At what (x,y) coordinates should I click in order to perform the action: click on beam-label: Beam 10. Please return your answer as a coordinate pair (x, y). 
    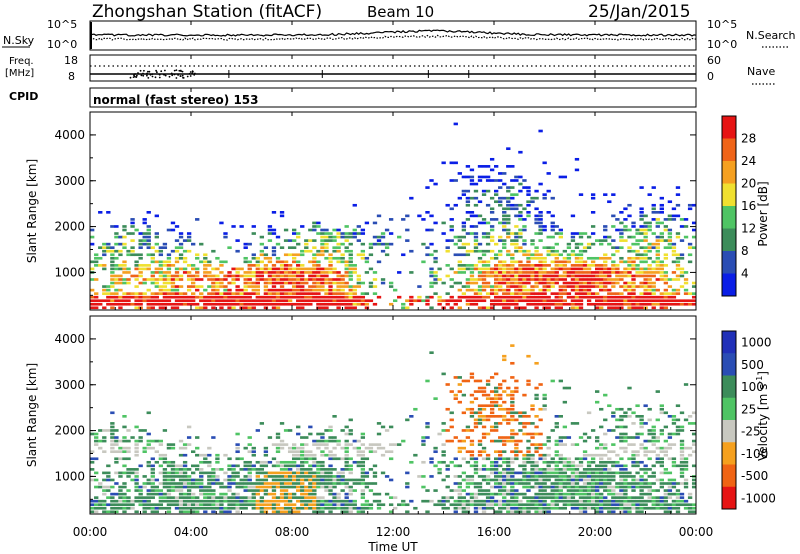
    Looking at the image, I should click on (400, 12).